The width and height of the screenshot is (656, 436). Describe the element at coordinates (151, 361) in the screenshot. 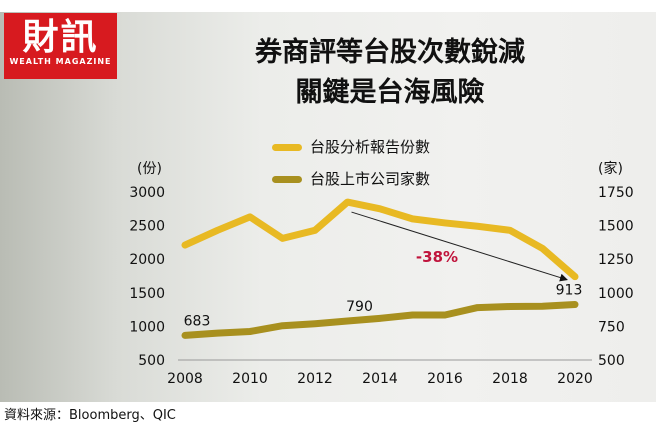

I see `left-tick-label: 500` at that location.